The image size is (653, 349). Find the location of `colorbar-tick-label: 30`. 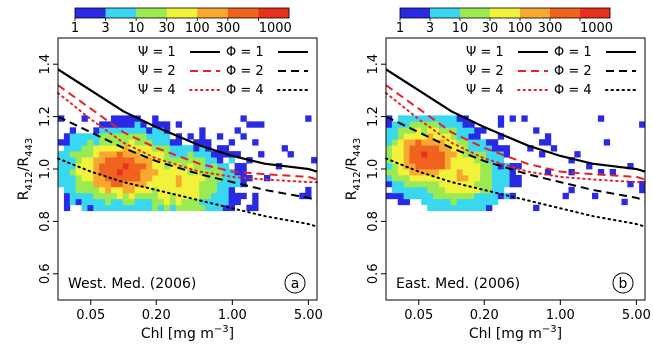

colorbar-tick-label: 30 is located at coordinates (166, 28).